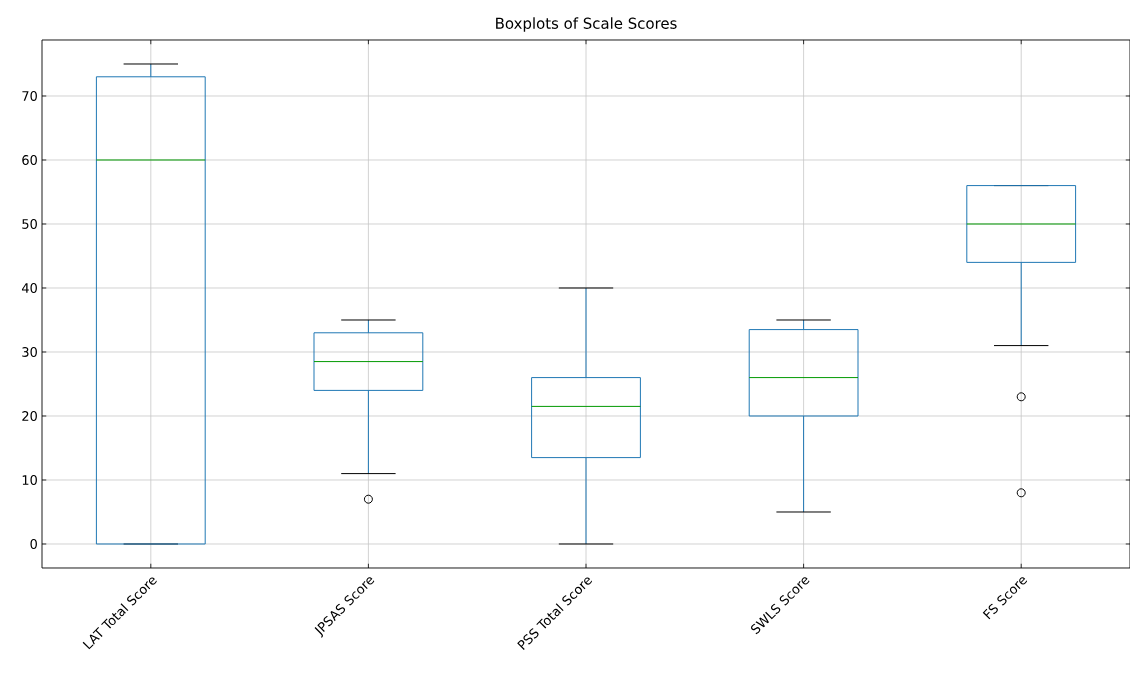 The image size is (1130, 673). What do you see at coordinates (29, 96) in the screenshot?
I see `y-tick-label: 70` at bounding box center [29, 96].